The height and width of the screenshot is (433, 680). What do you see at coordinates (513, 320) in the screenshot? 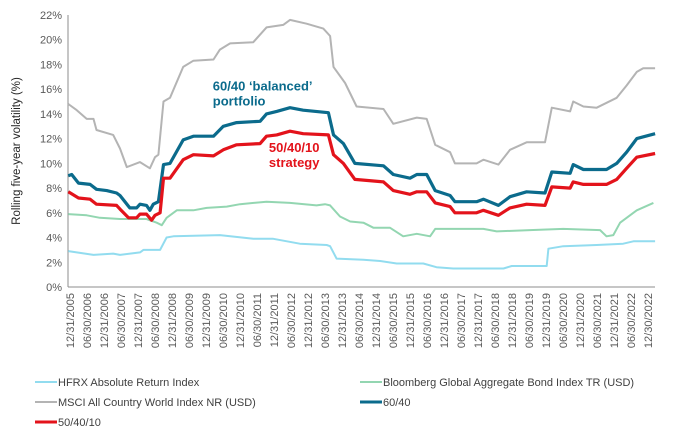
I see `x-tick-label: 12/31/2018` at bounding box center [513, 320].